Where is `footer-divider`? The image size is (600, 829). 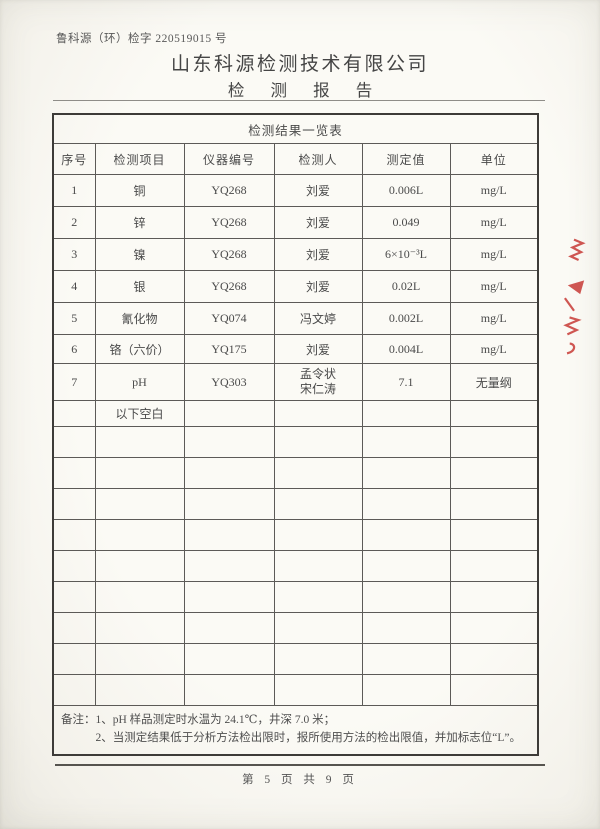 footer-divider is located at coordinates (300, 765).